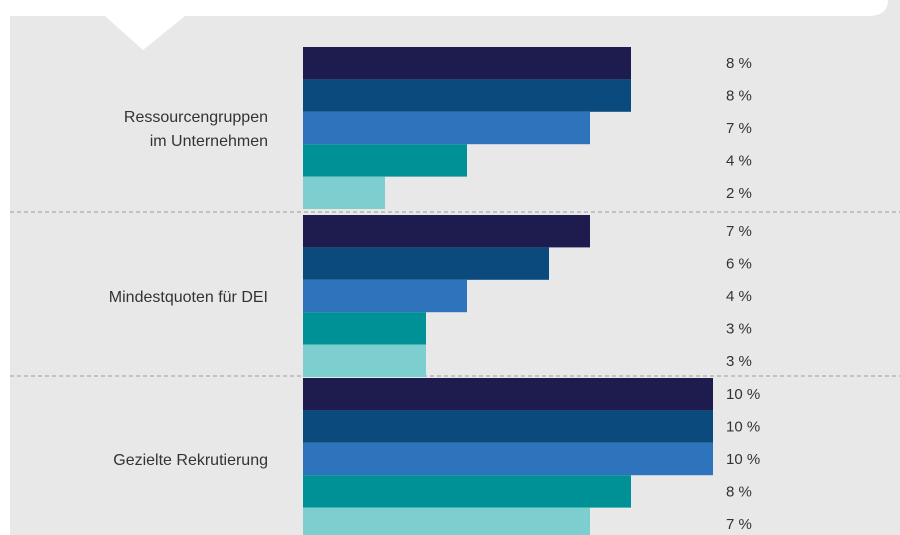  Describe the element at coordinates (739, 264) in the screenshot. I see `value-label: 6 %` at that location.